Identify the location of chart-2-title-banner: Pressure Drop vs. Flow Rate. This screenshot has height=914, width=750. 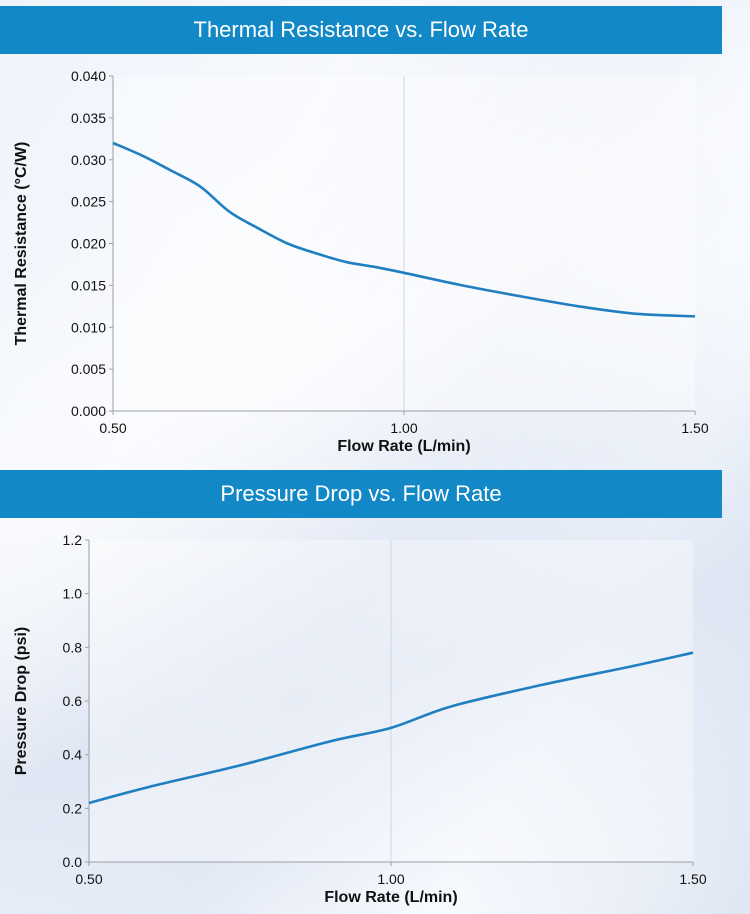
(361, 494).